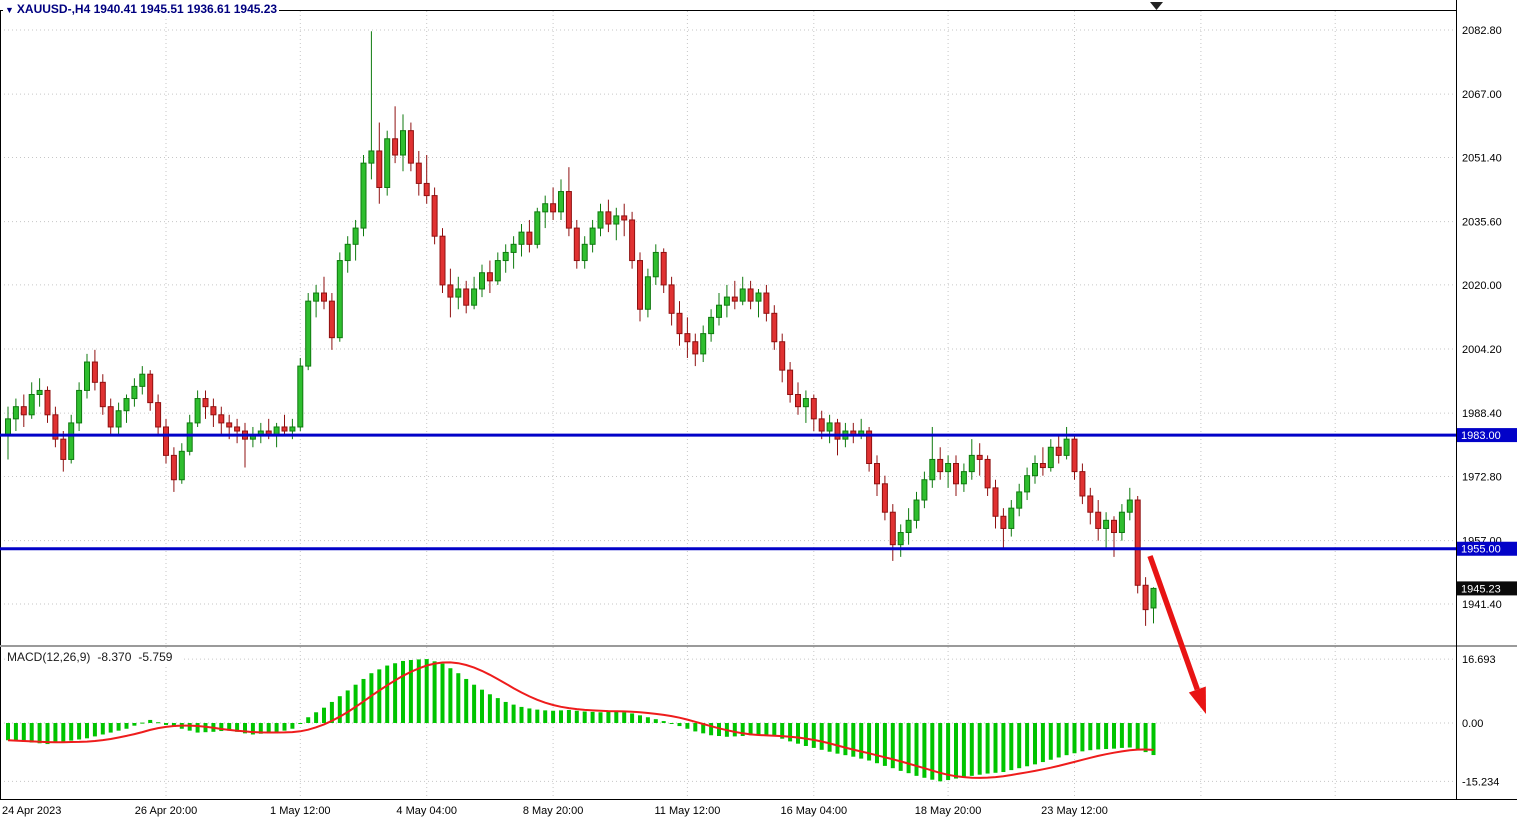 The image size is (1517, 825). I want to click on symbol-dropdown-icon: ▼, so click(9, 10).